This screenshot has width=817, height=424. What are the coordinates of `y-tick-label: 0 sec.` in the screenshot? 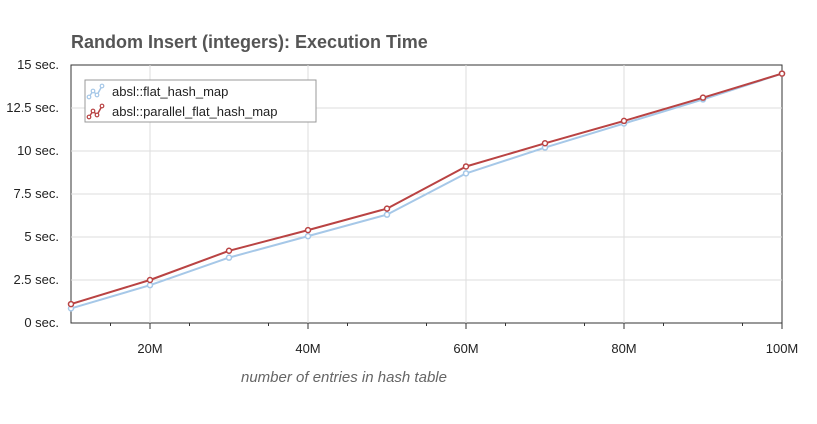 It's located at (41, 322).